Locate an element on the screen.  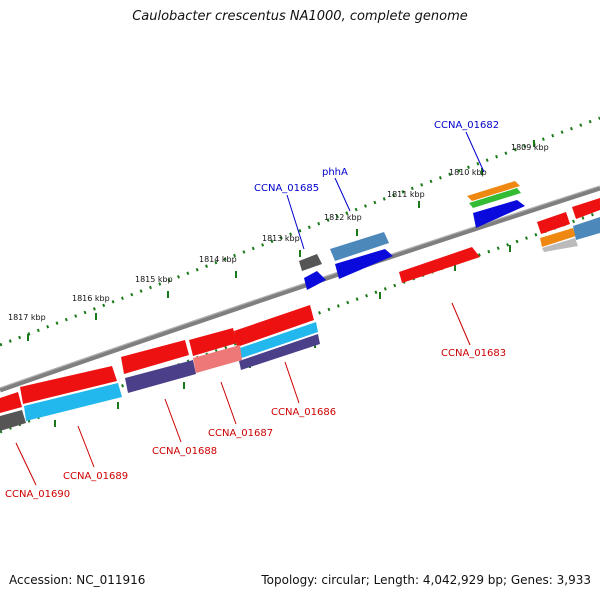
feature-ccna-01682-blue is located at coordinates (499, 214).